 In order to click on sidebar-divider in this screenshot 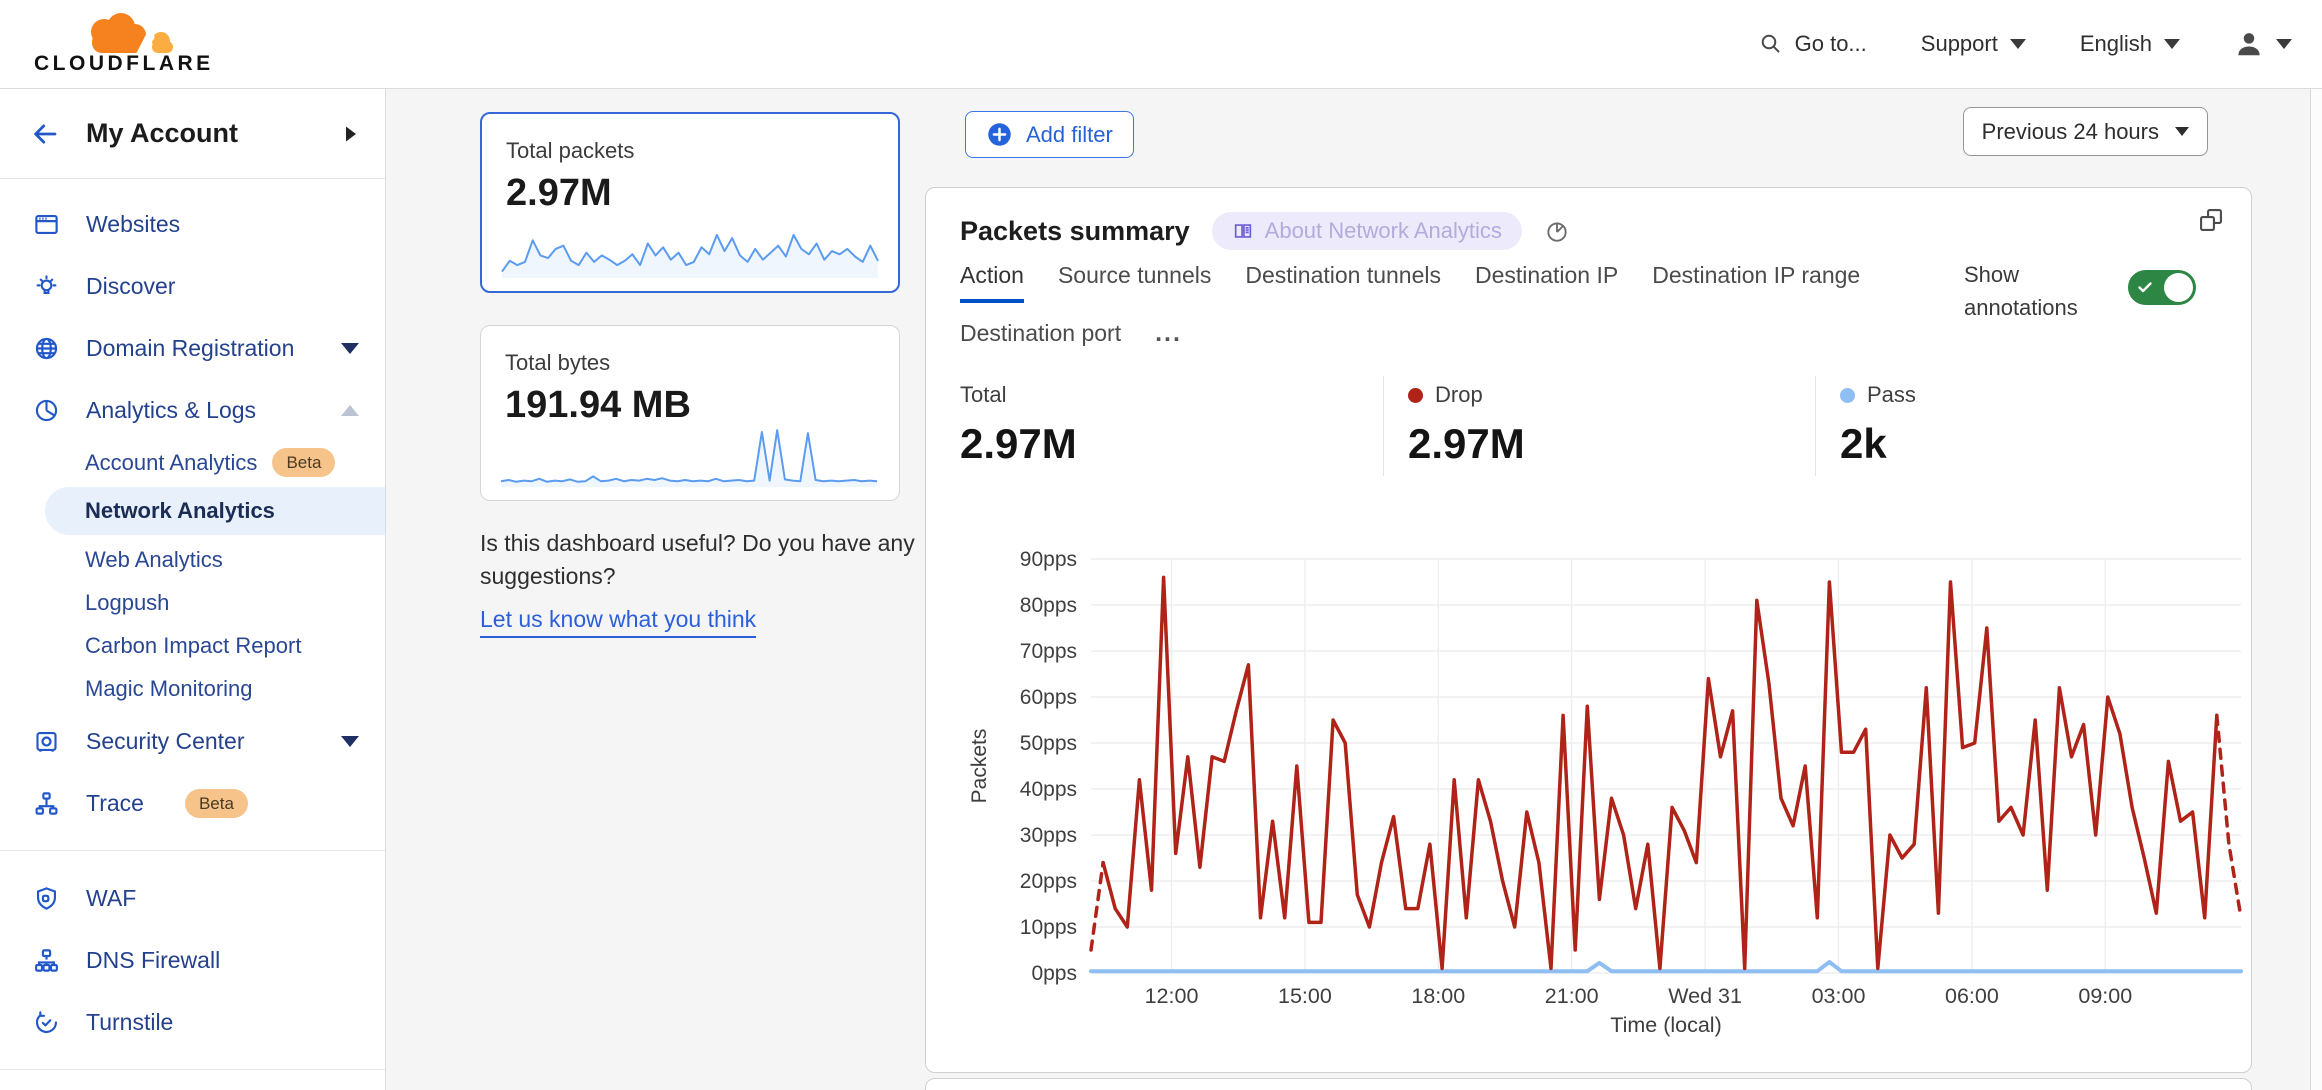, I will do `click(192, 850)`.